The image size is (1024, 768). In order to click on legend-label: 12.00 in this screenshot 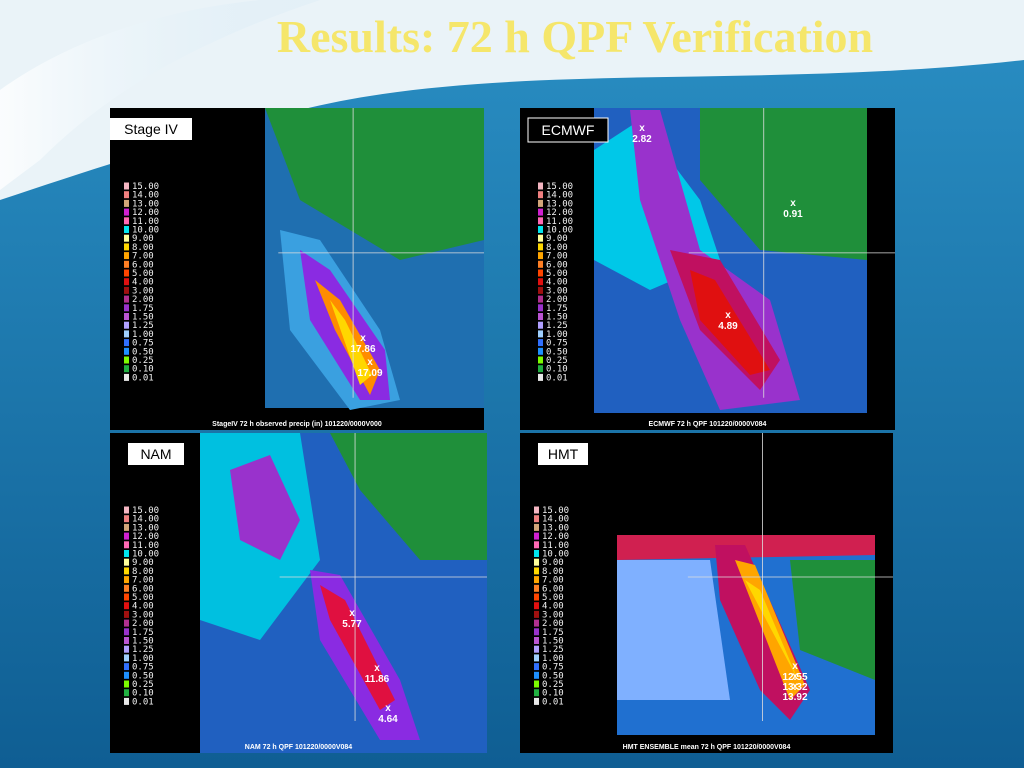, I will do `click(555, 537)`.